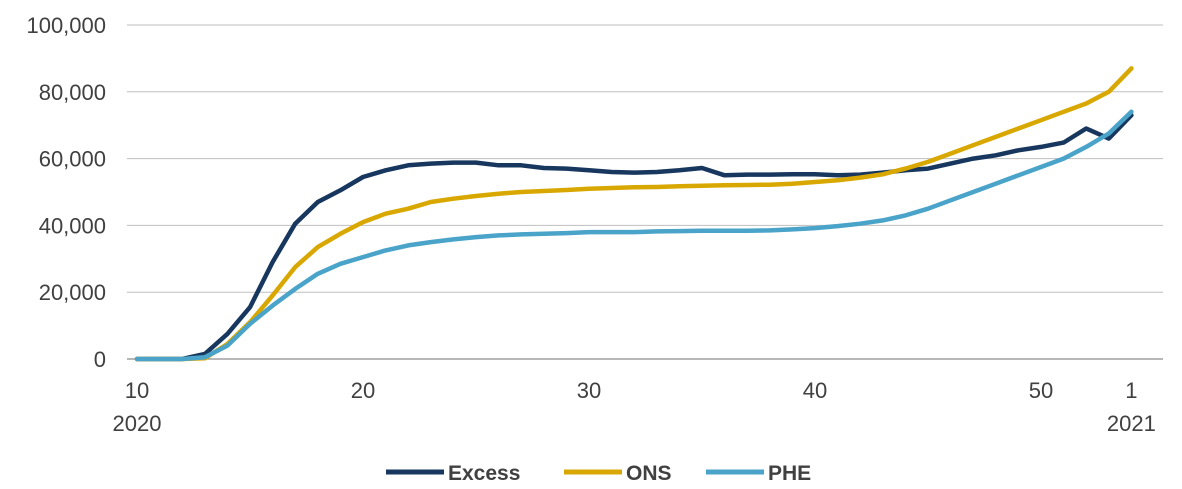 This screenshot has width=1182, height=489. I want to click on x-tick-label: 30, so click(589, 390).